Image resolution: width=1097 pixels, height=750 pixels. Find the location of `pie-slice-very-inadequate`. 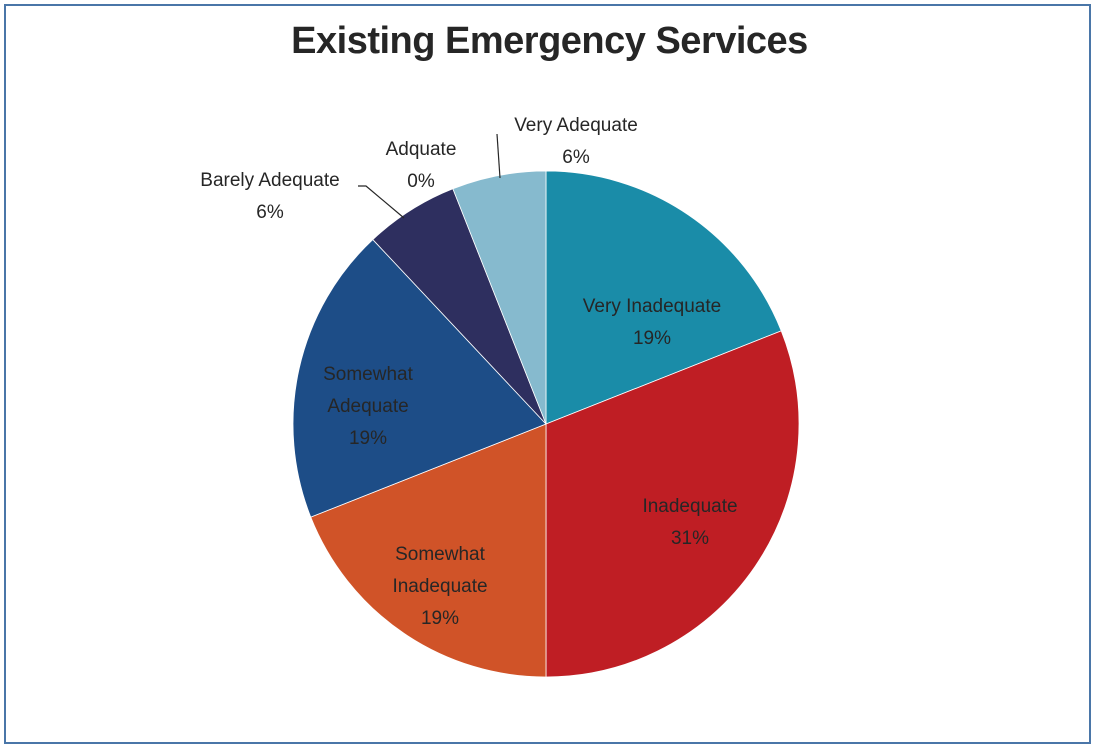

pie-slice-very-inadequate is located at coordinates (663, 297).